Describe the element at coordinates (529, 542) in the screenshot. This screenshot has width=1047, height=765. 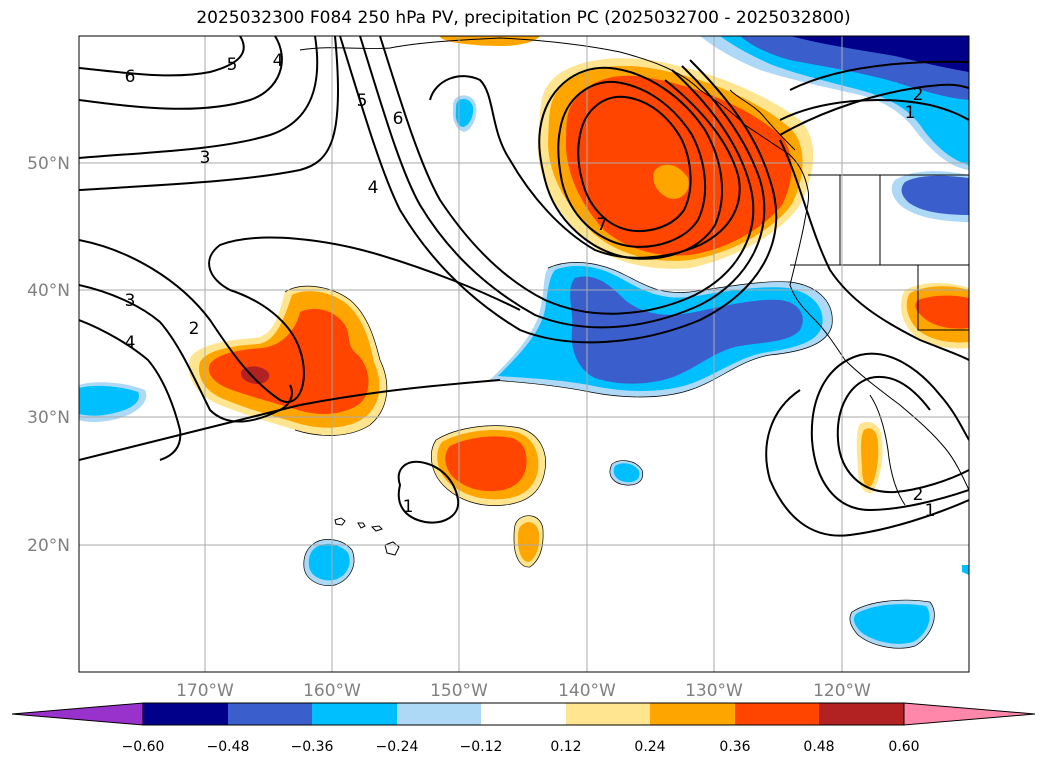
I see `anomaly-small-pos-1b` at that location.